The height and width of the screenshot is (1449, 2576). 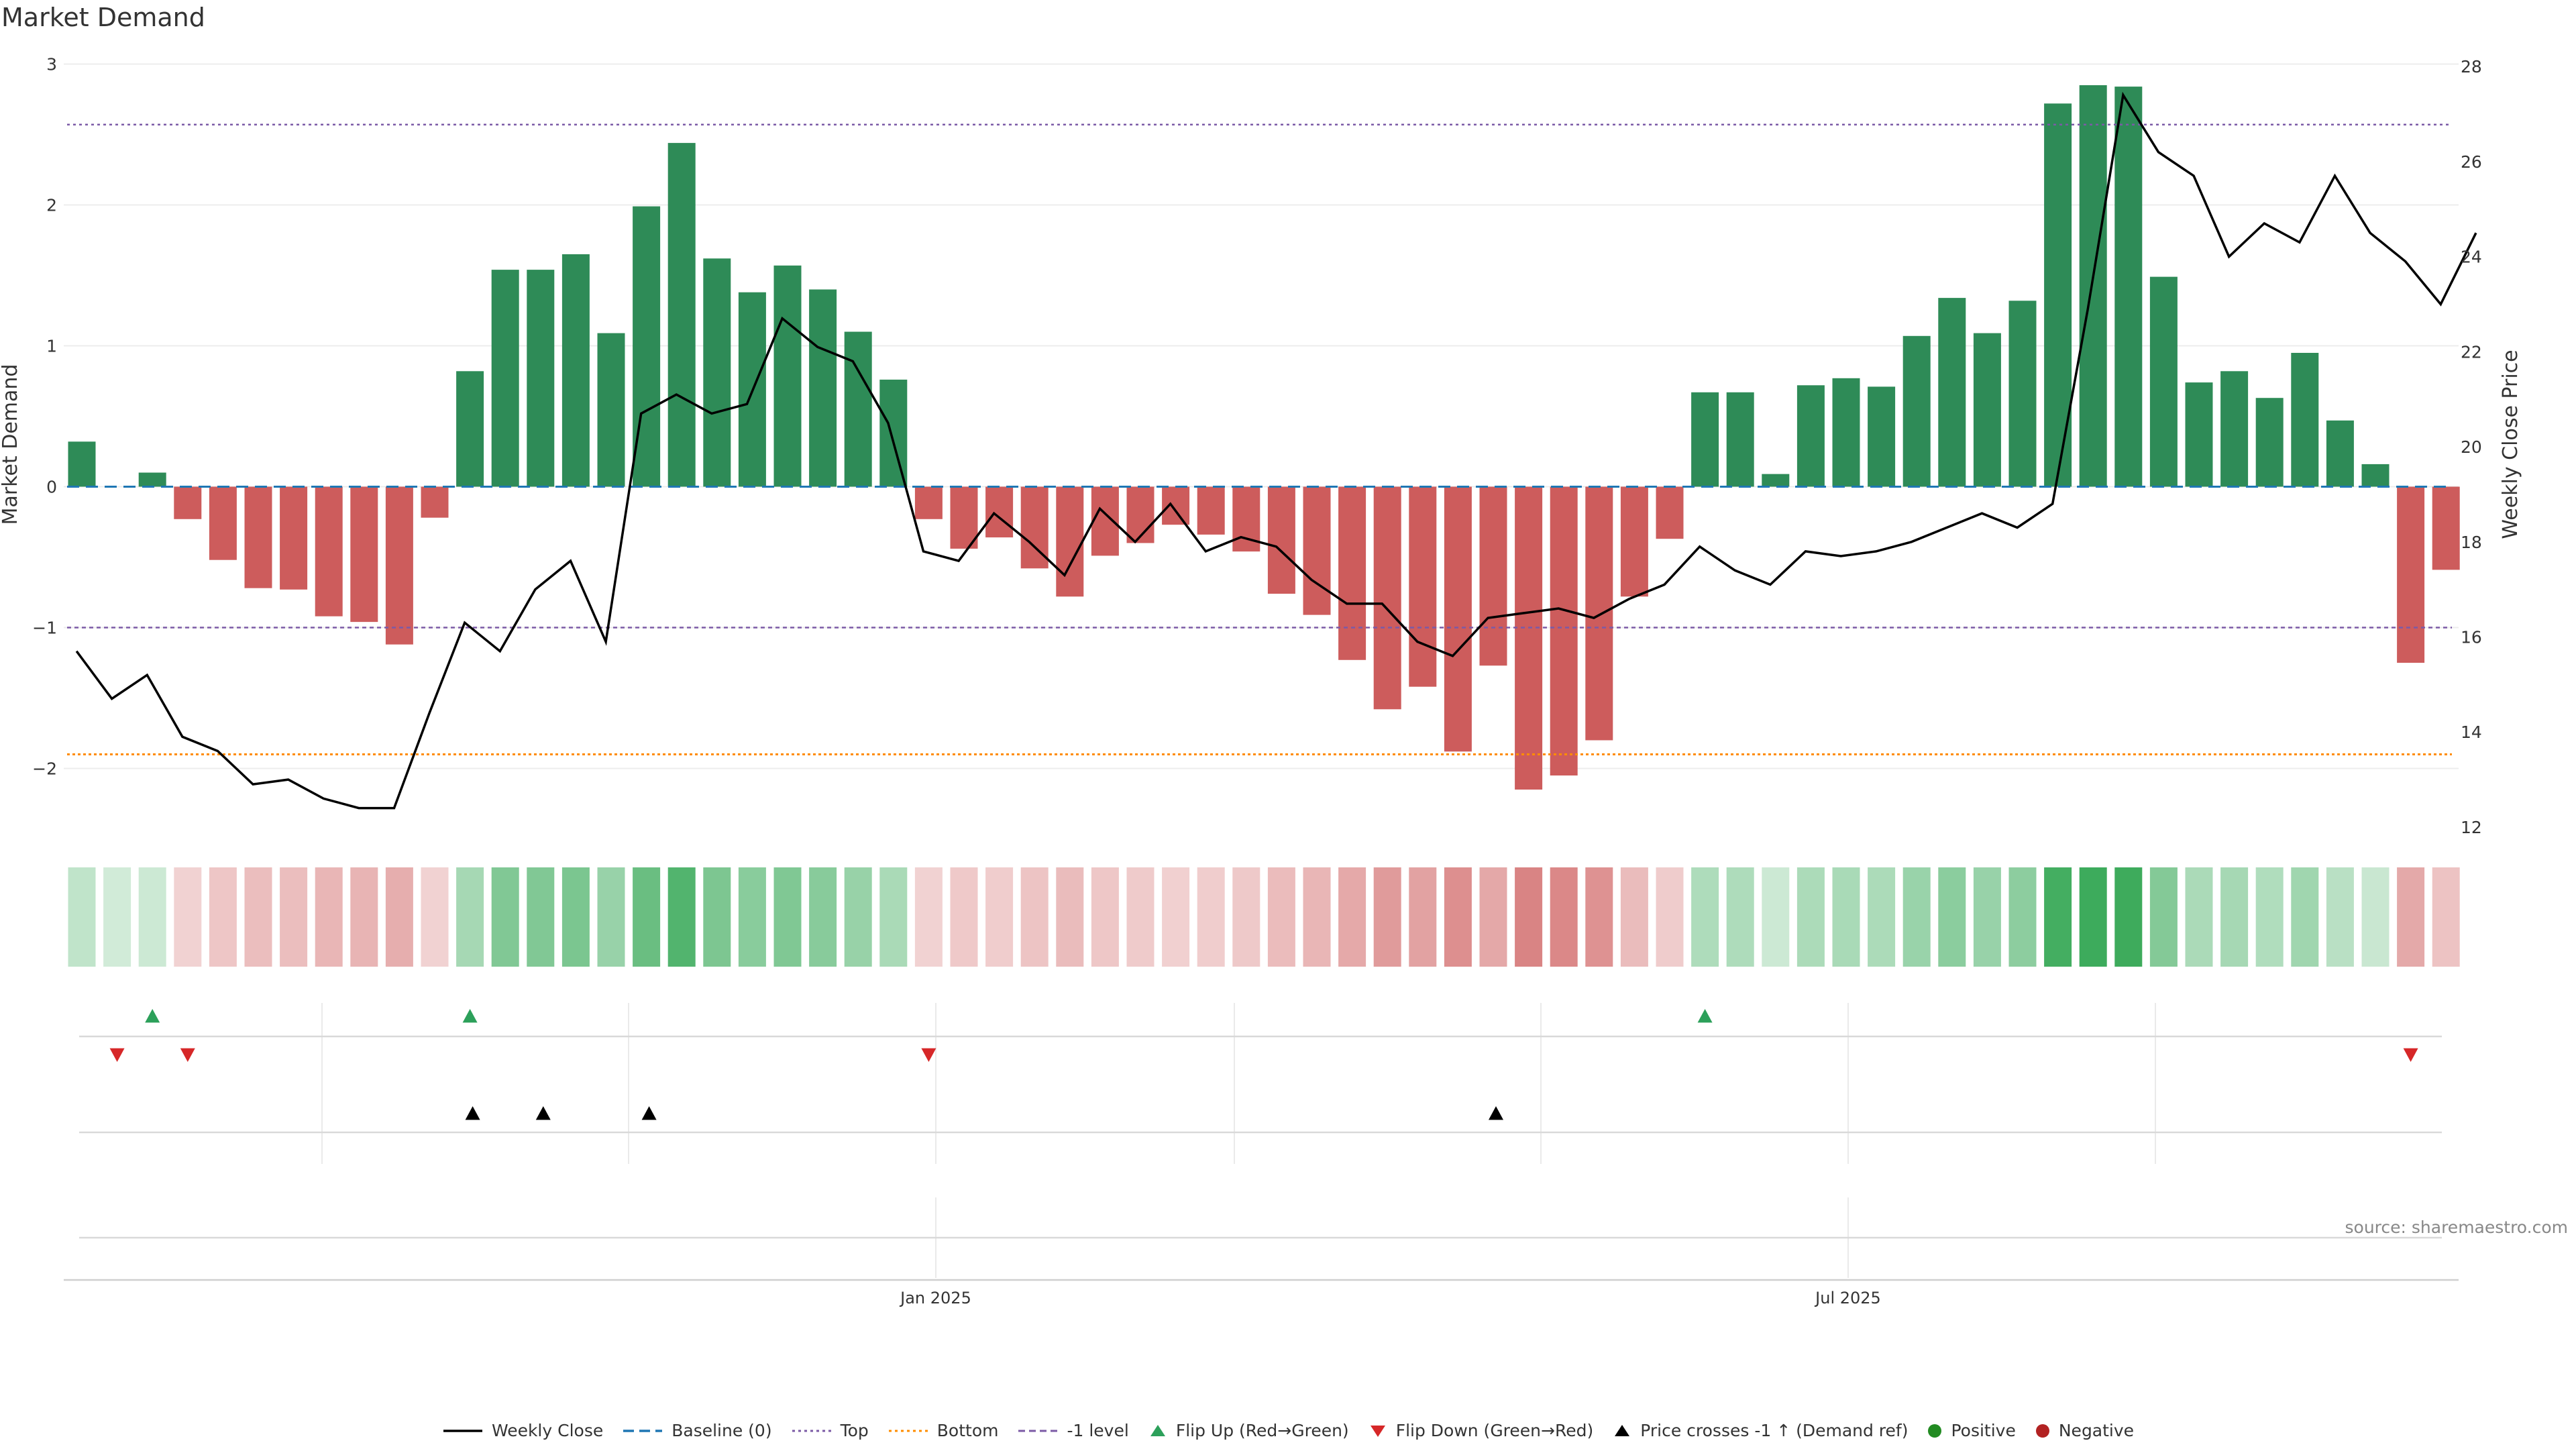 What do you see at coordinates (2471, 542) in the screenshot?
I see `y2-tick-label: 18` at bounding box center [2471, 542].